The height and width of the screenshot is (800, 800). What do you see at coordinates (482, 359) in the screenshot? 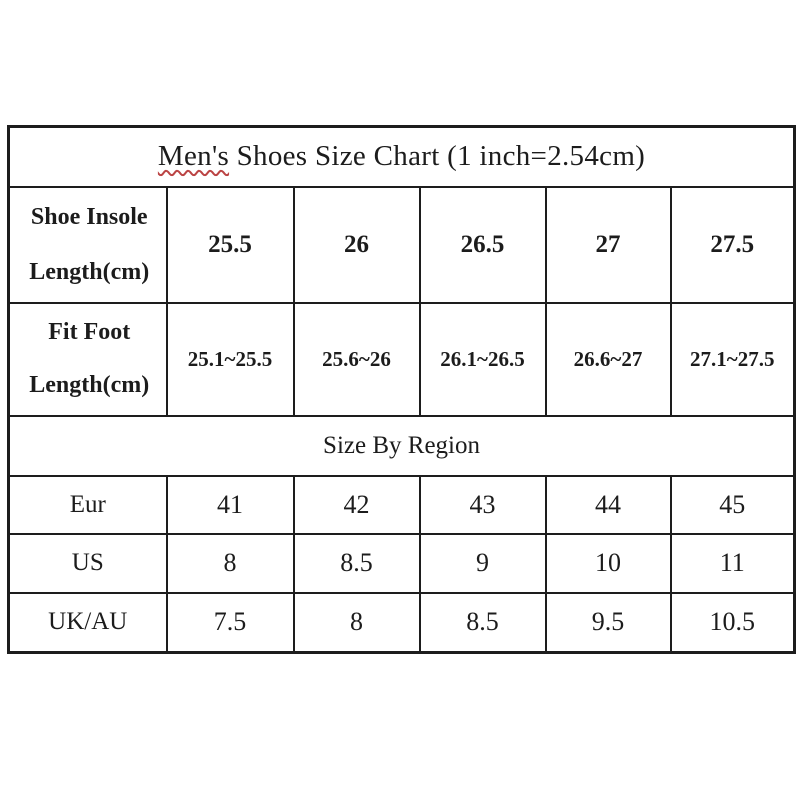
I see `fit-foot-value: 26.1~26.5` at bounding box center [482, 359].